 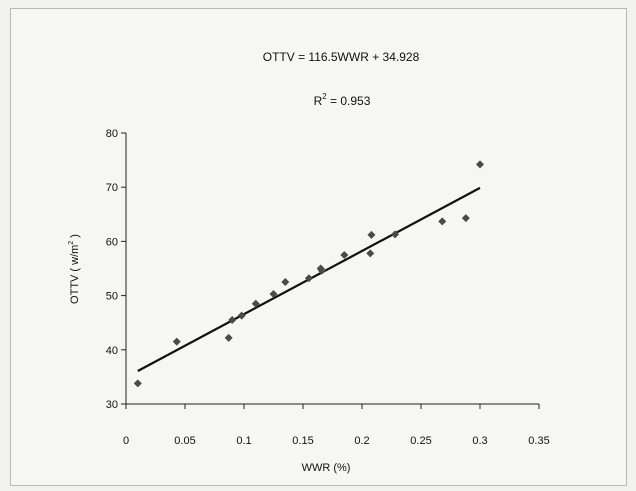 What do you see at coordinates (324, 96) in the screenshot?
I see `subtitle-superscript: 2` at bounding box center [324, 96].